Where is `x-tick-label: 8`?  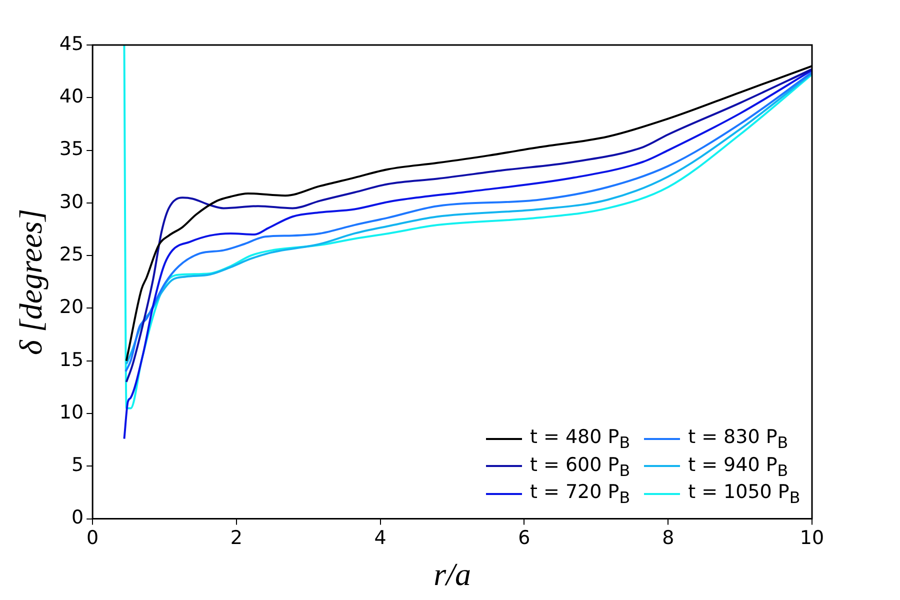 x-tick-label: 8 is located at coordinates (668, 538).